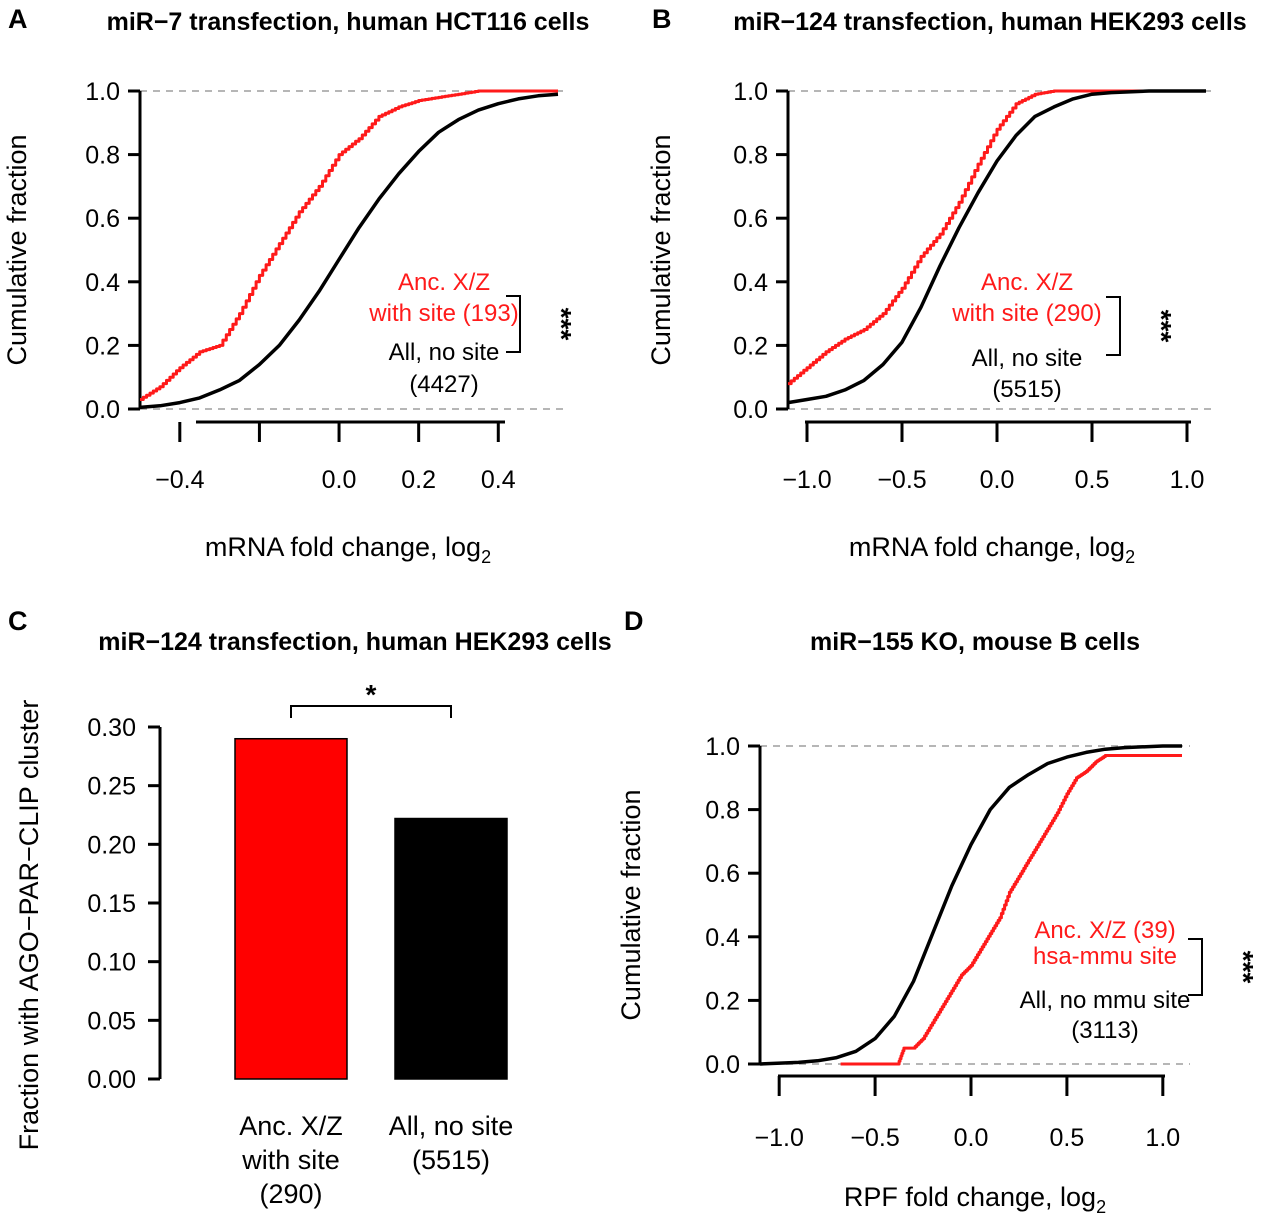  What do you see at coordinates (290, 1160) in the screenshot?
I see `bar-category-label: with site` at bounding box center [290, 1160].